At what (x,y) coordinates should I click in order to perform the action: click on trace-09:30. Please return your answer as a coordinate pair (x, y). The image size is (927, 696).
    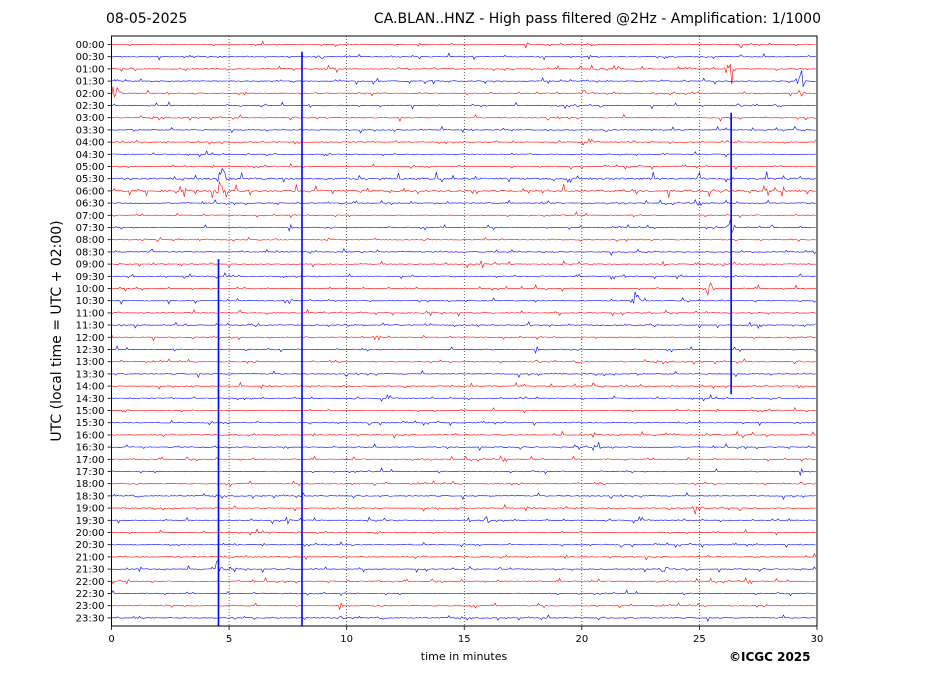
    Looking at the image, I should click on (463, 276).